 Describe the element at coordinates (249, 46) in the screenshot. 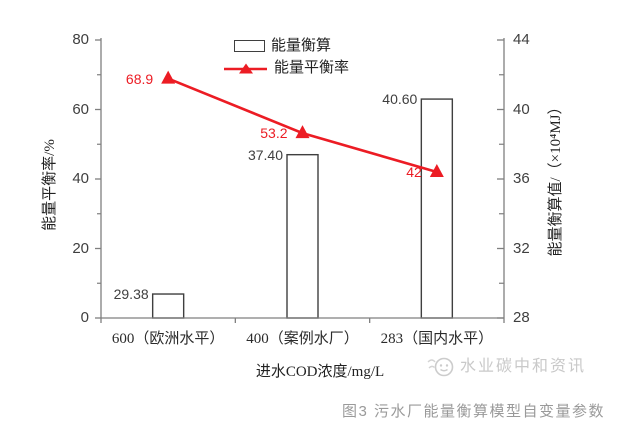

I see `bar-swatch-icon` at that location.